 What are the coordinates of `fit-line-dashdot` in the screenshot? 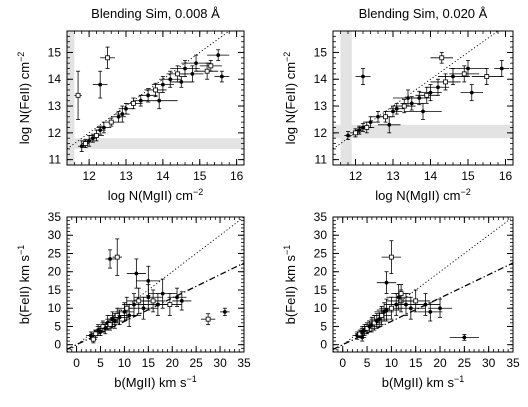 It's located at (155, 306).